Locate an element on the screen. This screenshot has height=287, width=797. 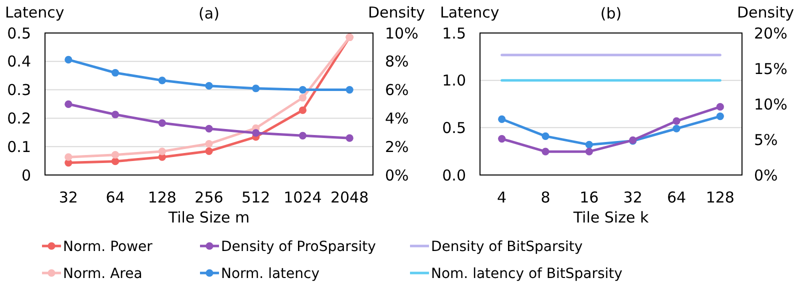
legend-label: Density of BitSparsity is located at coordinates (507, 246).